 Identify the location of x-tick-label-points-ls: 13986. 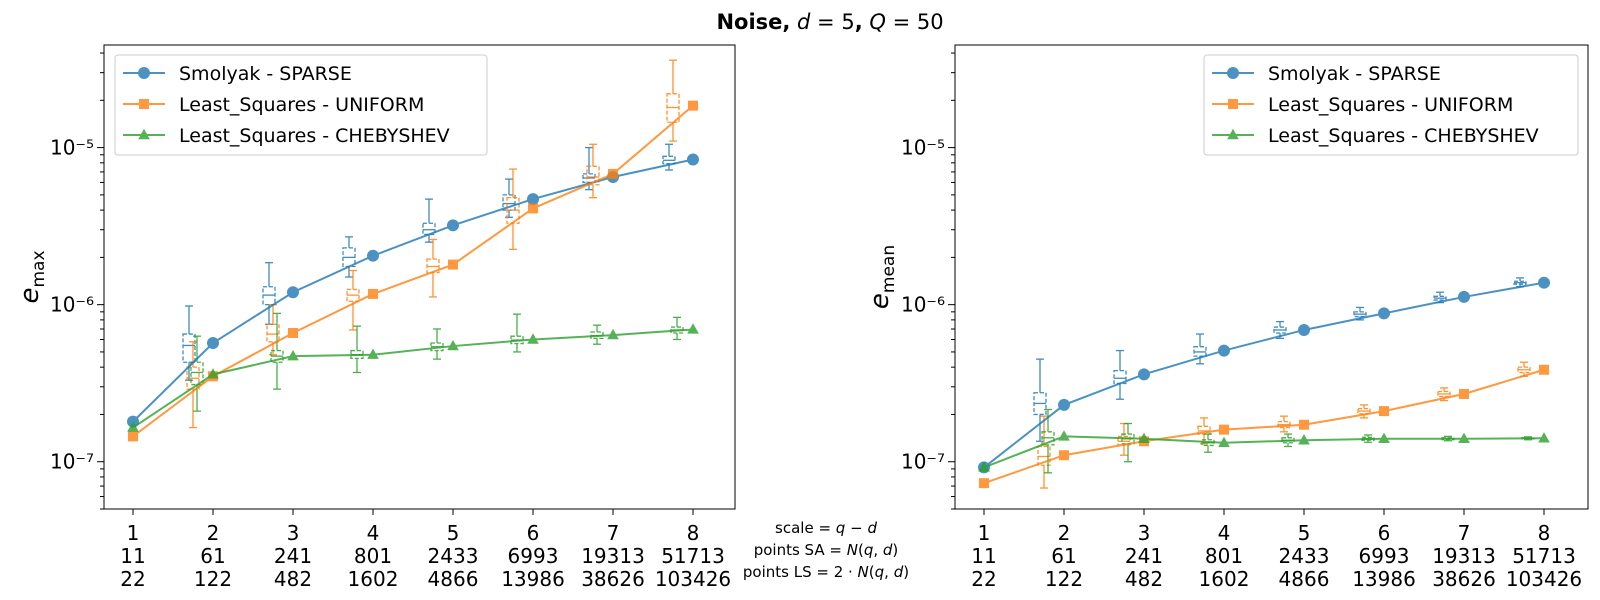
(1384, 579).